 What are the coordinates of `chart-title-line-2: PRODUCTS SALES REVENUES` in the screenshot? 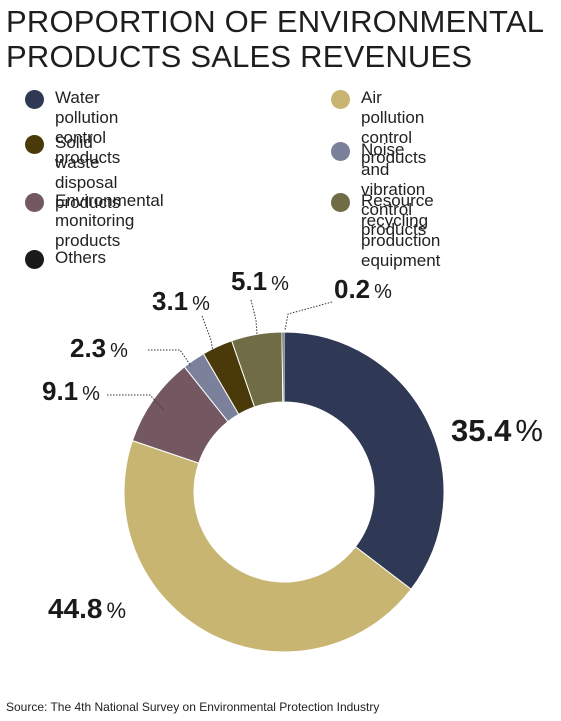 It's located at (239, 56).